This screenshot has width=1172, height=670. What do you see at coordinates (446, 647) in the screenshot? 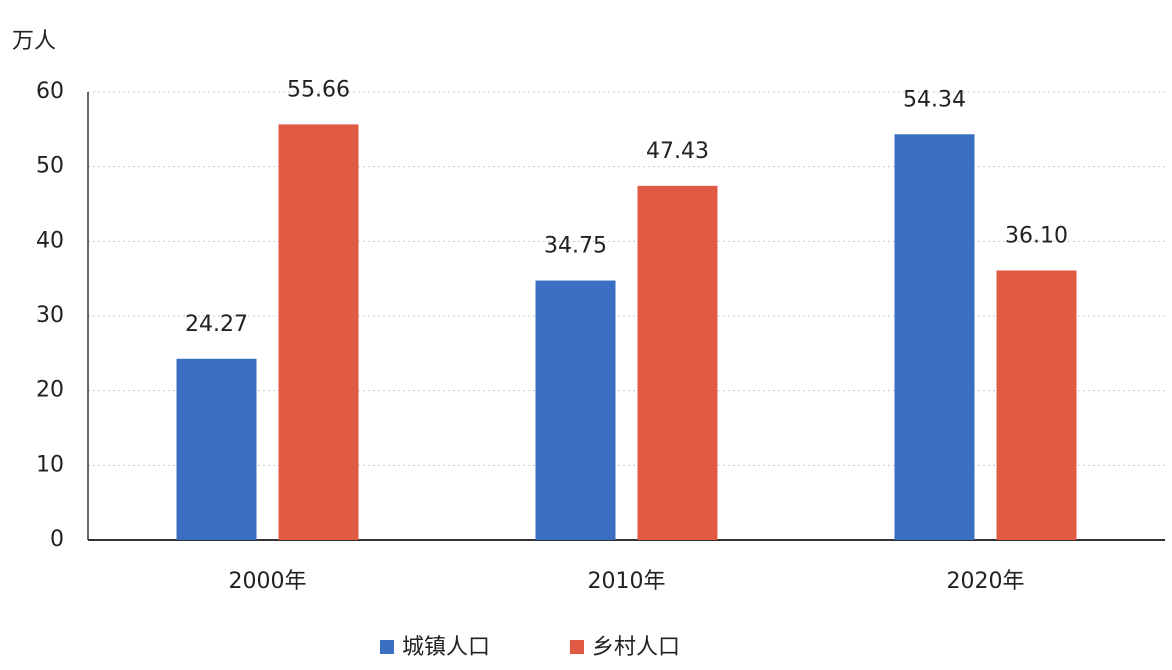
I see `legend-label: 城镇人口` at bounding box center [446, 647].